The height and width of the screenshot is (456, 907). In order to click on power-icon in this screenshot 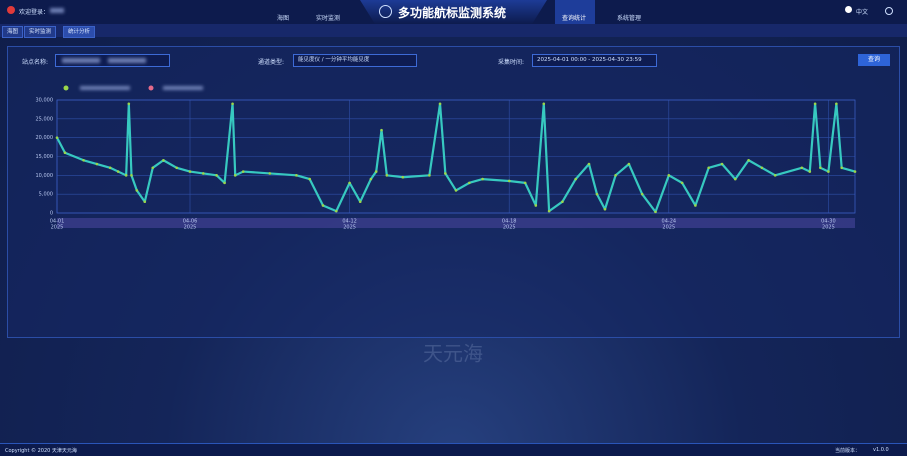, I will do `click(889, 11)`.